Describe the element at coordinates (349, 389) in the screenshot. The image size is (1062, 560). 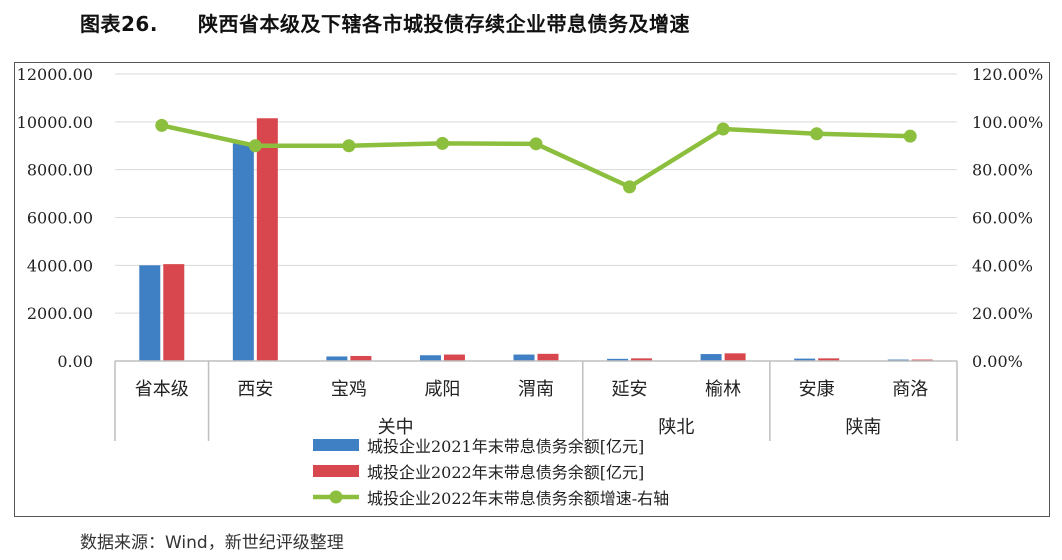
I see `x-tick-label: 宝鸡` at that location.